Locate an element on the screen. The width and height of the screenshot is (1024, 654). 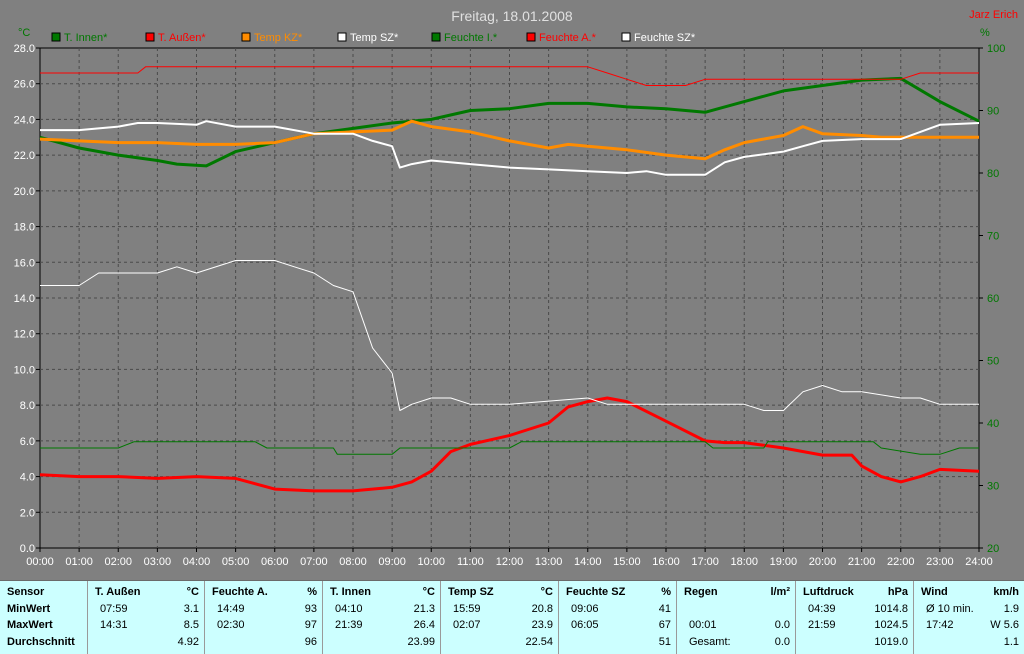
legend-label: Temp KZ* is located at coordinates (278, 38).